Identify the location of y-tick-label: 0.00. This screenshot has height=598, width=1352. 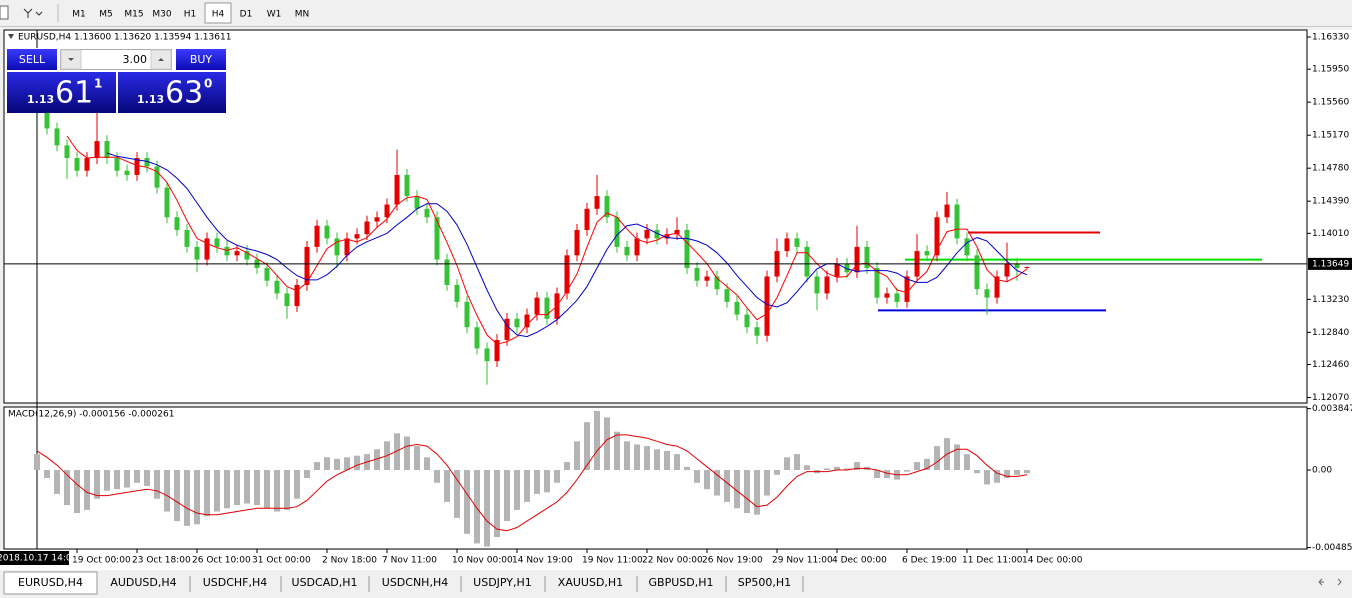
(1322, 471).